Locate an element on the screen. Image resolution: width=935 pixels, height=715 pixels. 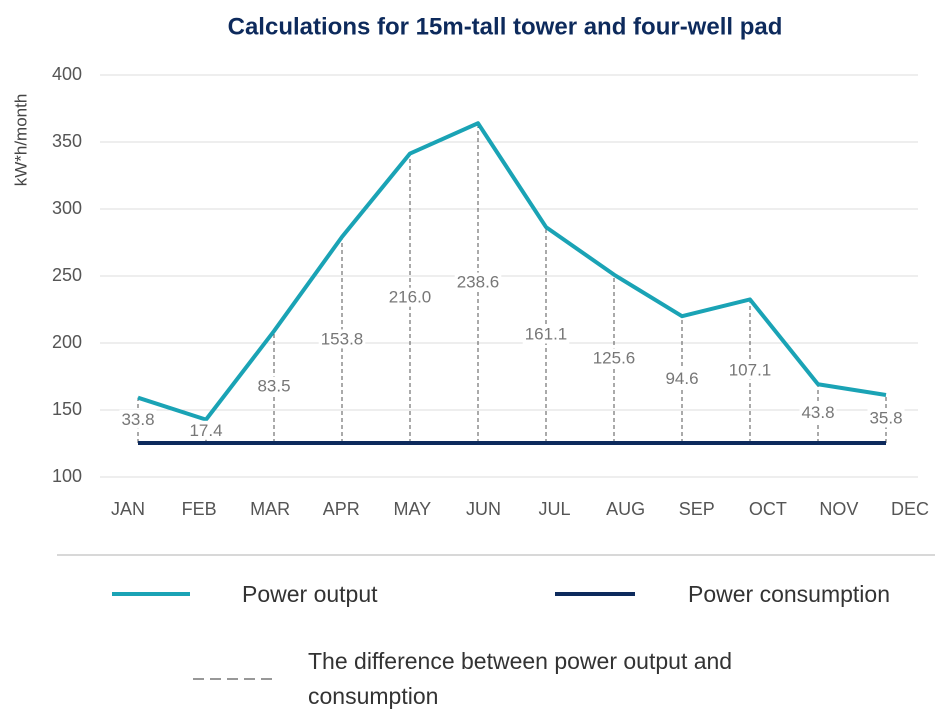
y-tick-label: 100 is located at coordinates (67, 476).